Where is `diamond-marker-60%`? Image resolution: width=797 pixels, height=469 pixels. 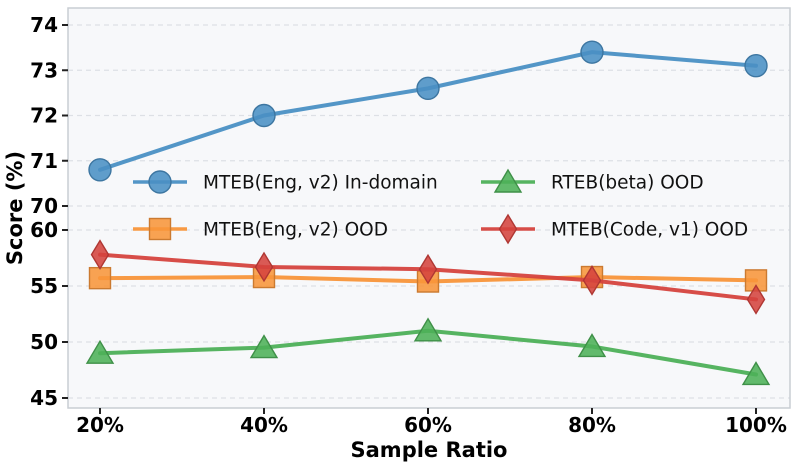
diamond-marker-60% is located at coordinates (428, 269).